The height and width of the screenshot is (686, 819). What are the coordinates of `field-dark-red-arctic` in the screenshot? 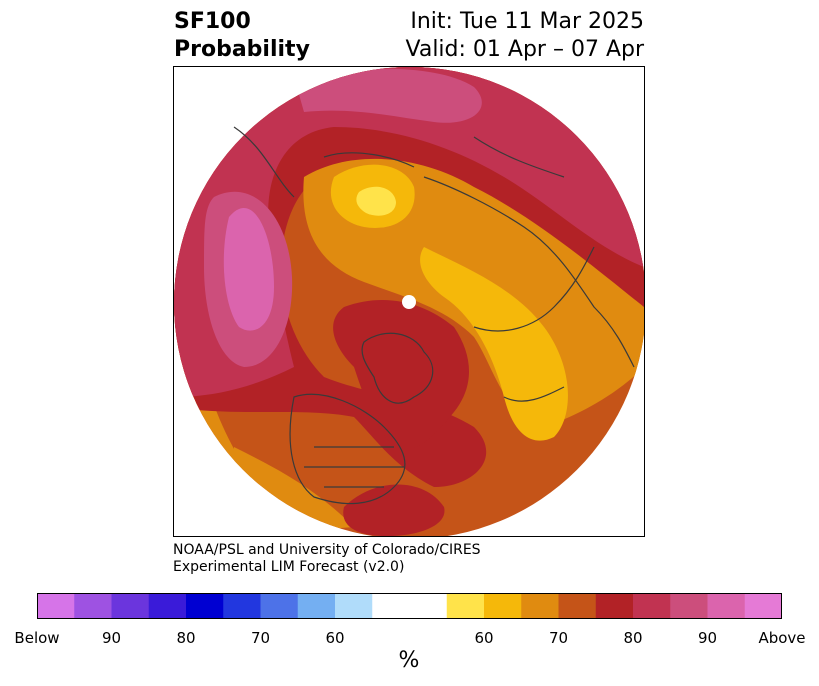 It's located at (401, 374).